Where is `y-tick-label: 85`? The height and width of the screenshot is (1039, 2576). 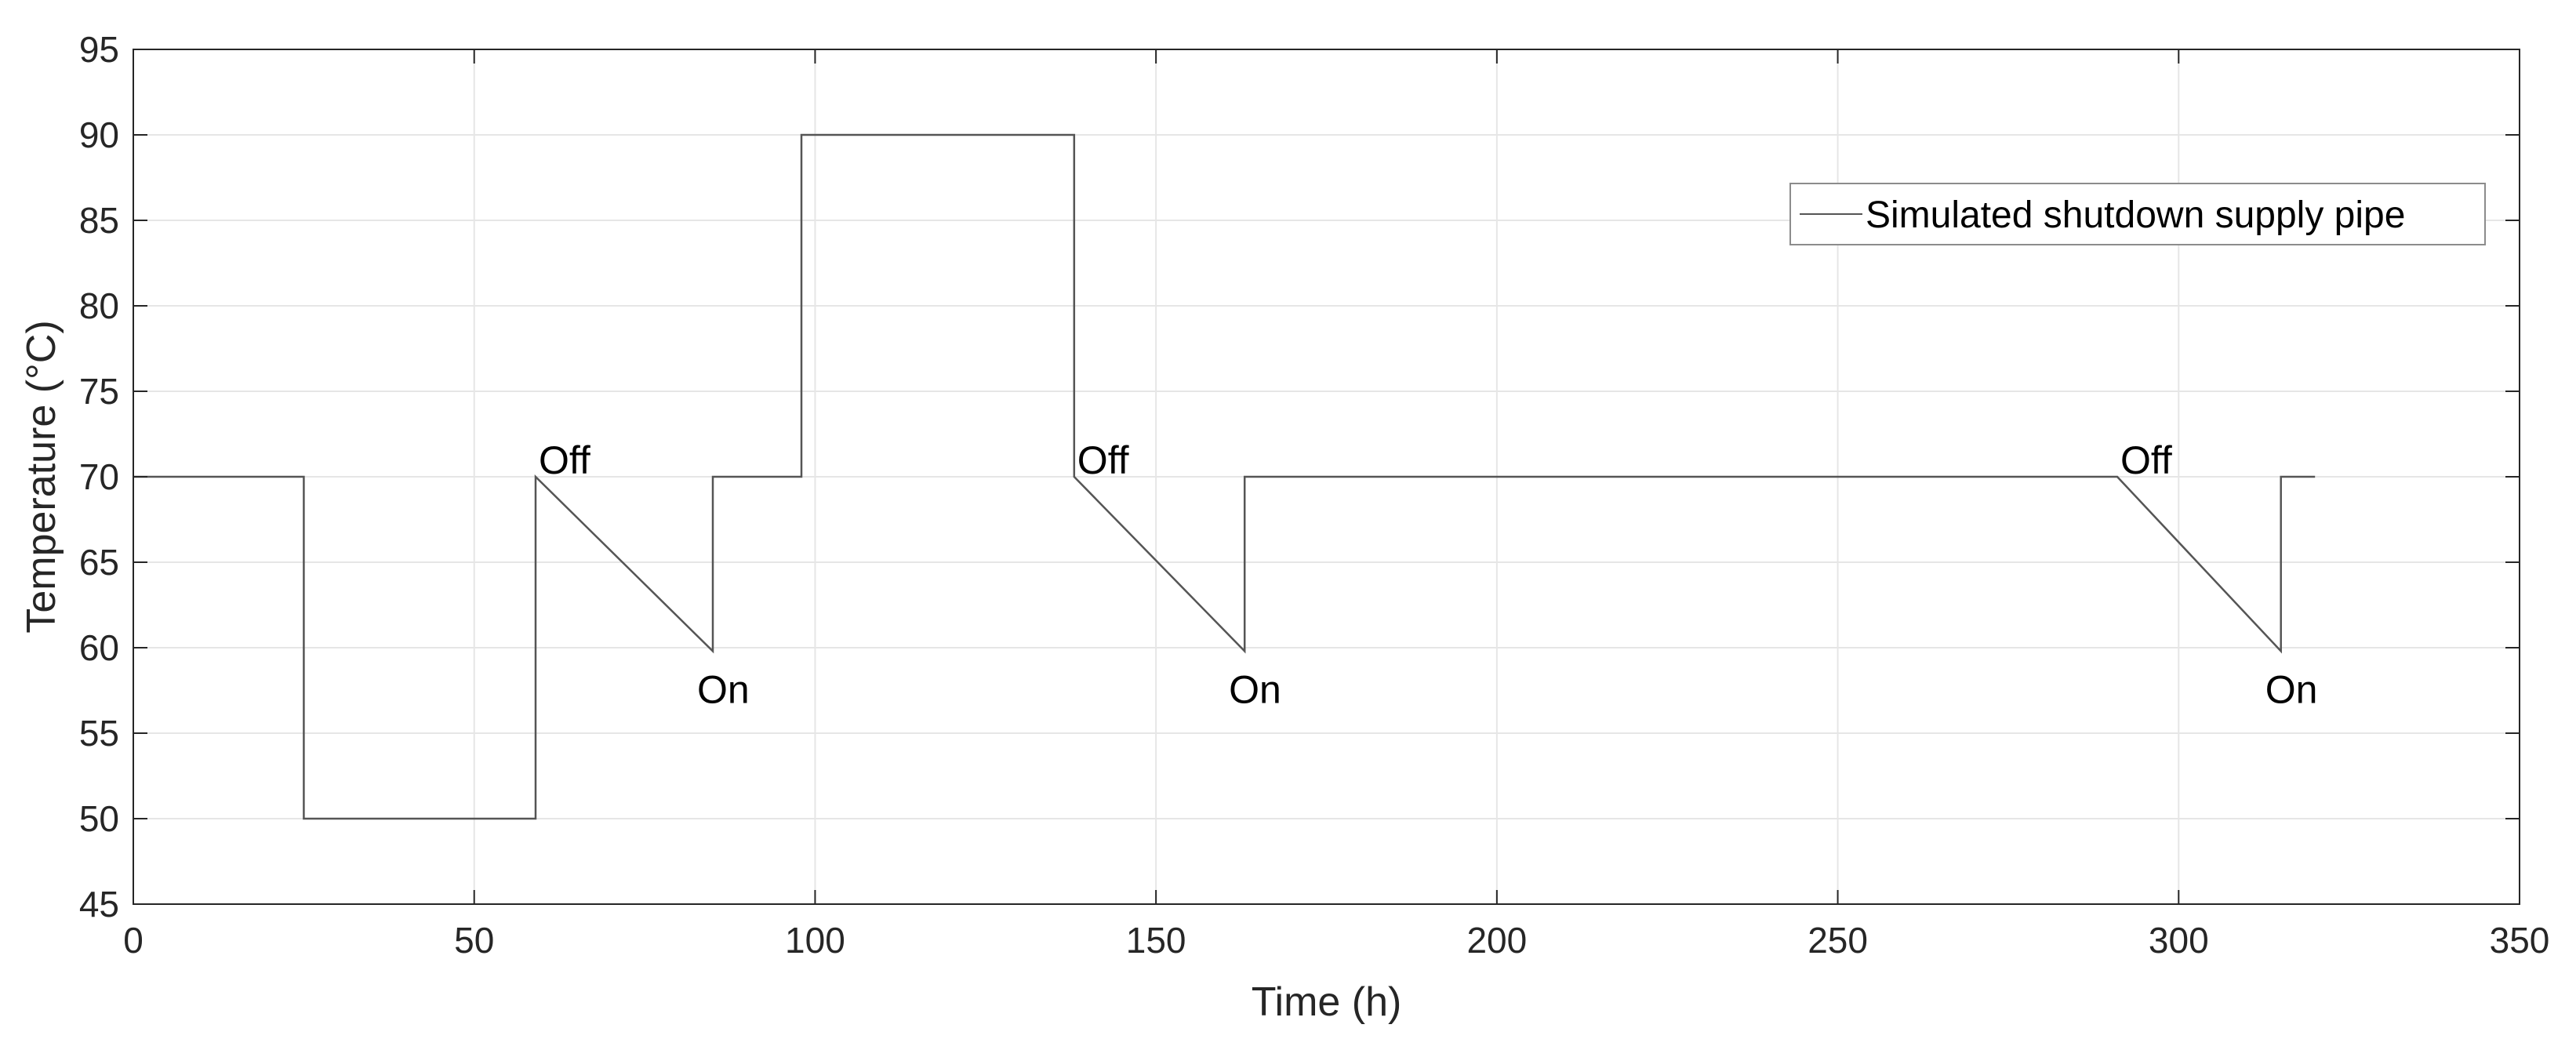 y-tick-label: 85 is located at coordinates (99, 220).